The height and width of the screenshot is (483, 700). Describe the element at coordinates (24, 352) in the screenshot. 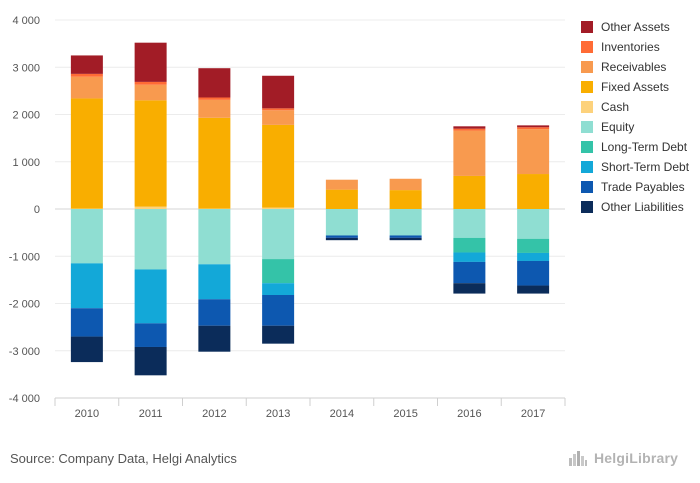

I see `y-tick-label: -3 000` at that location.